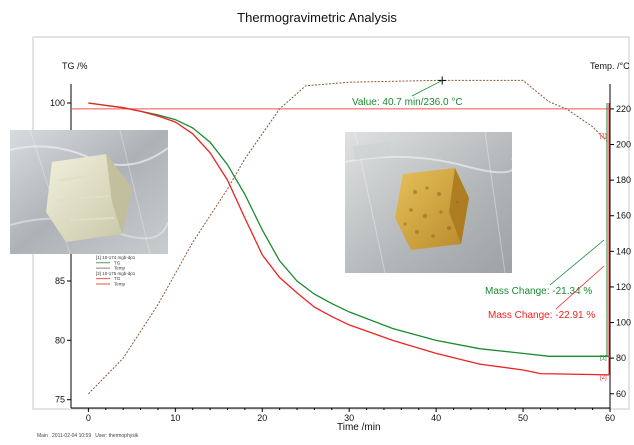 The width and height of the screenshot is (634, 445). Describe the element at coordinates (623, 287) in the screenshot. I see `y-right-tick-label: 120` at that location.